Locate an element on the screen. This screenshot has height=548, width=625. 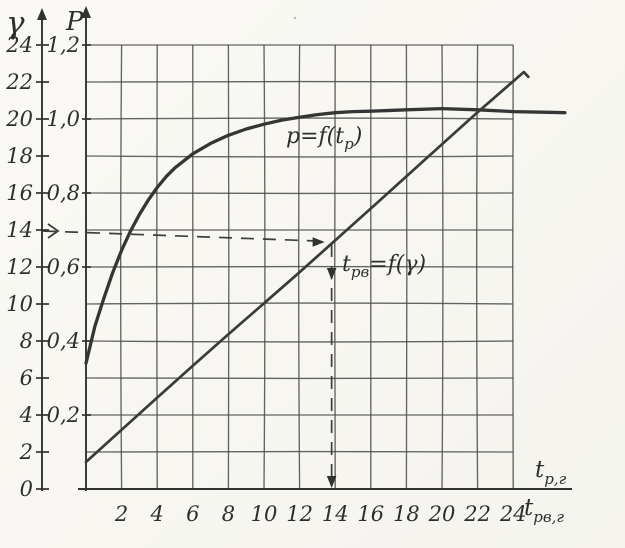
p-tick-label: 0,2 is located at coordinates (63, 415).